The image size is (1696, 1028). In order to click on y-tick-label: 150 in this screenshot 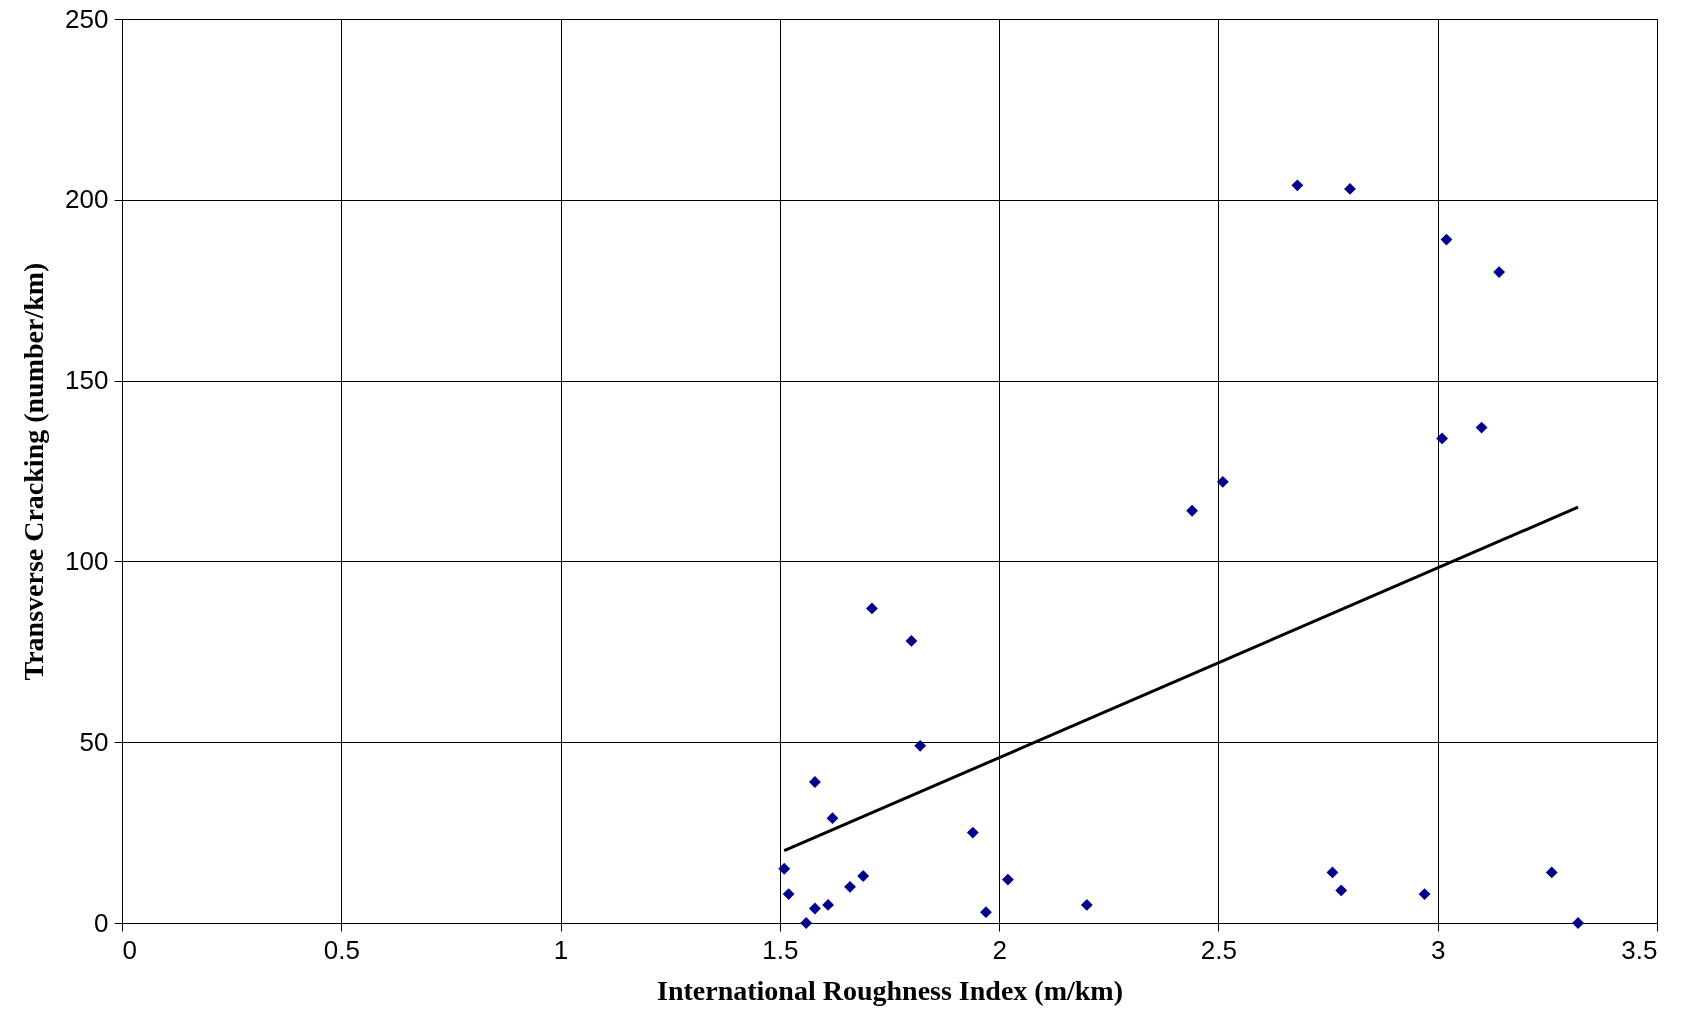, I will do `click(87, 380)`.